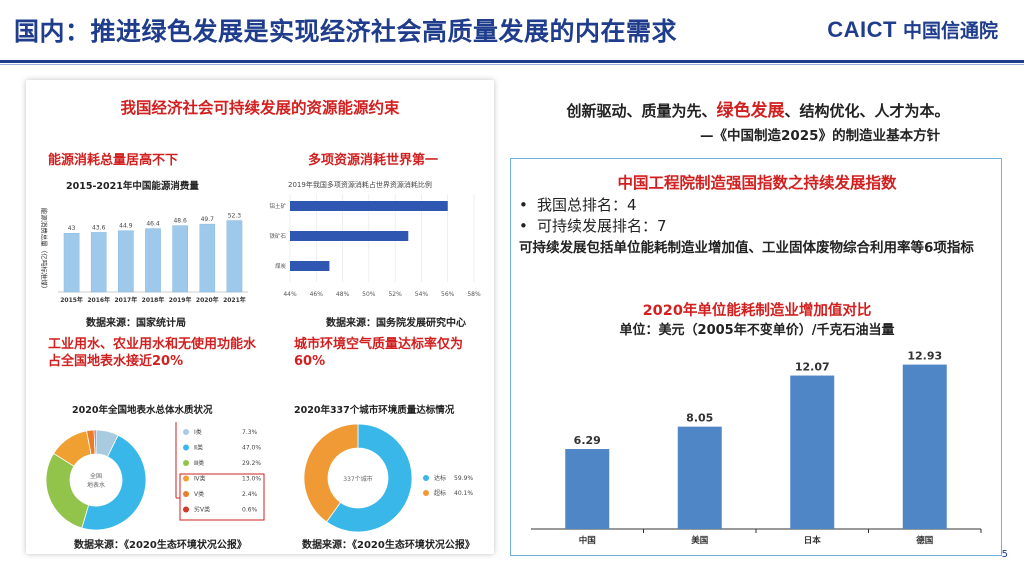  Describe the element at coordinates (136, 323) in the screenshot. I see `energy-source: 数据来源：国家统计局` at that location.